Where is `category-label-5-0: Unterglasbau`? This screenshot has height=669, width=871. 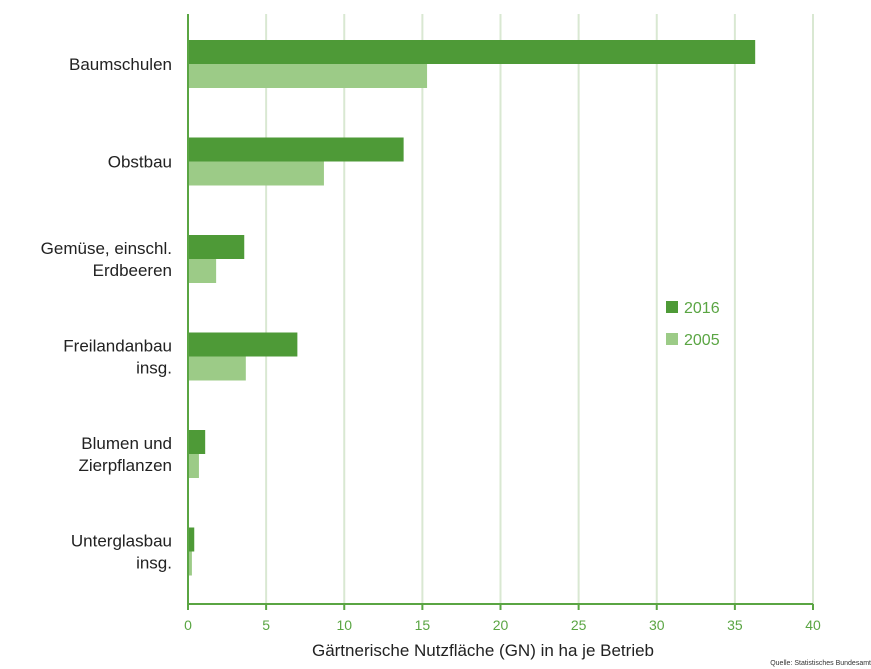 category-label-5-0: Unterglasbau is located at coordinates (121, 541).